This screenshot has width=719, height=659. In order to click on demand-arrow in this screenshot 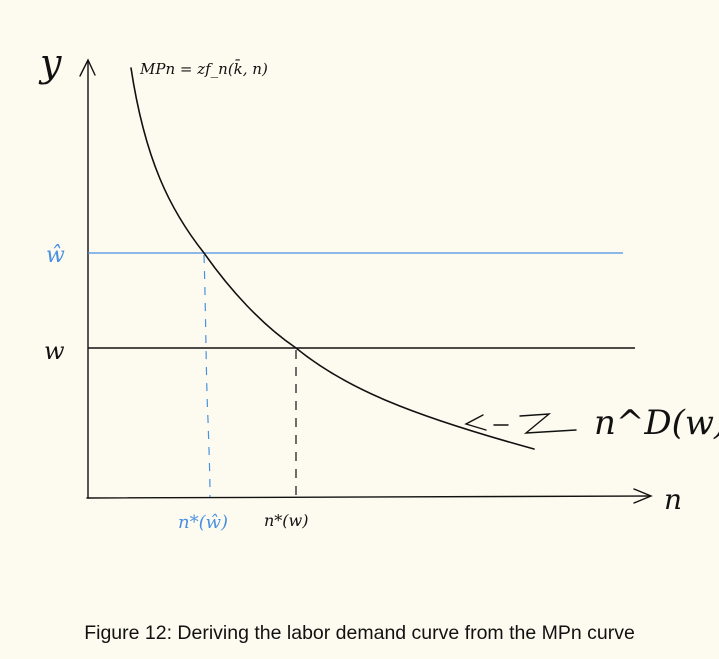, I will do `click(520, 423)`.